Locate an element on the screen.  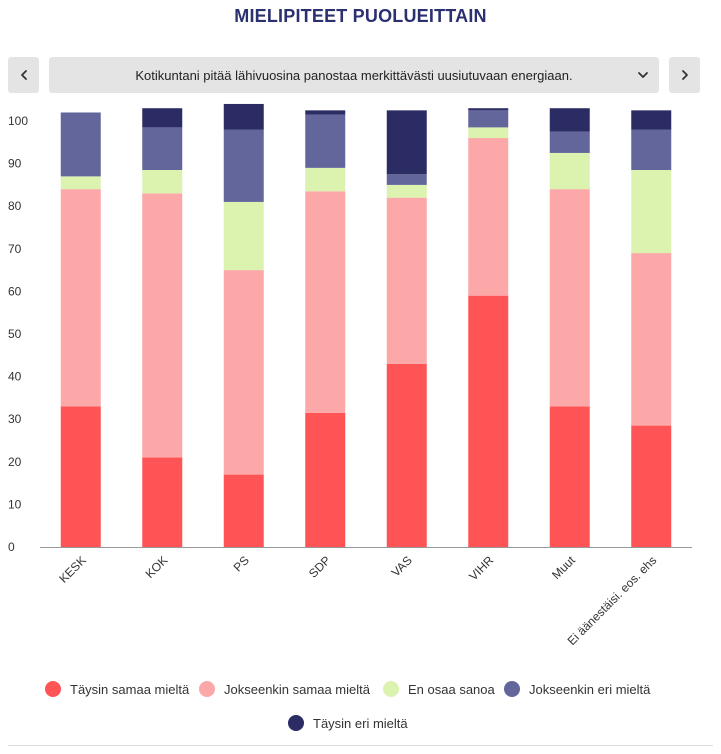
chevron-down-icon is located at coordinates (643, 75).